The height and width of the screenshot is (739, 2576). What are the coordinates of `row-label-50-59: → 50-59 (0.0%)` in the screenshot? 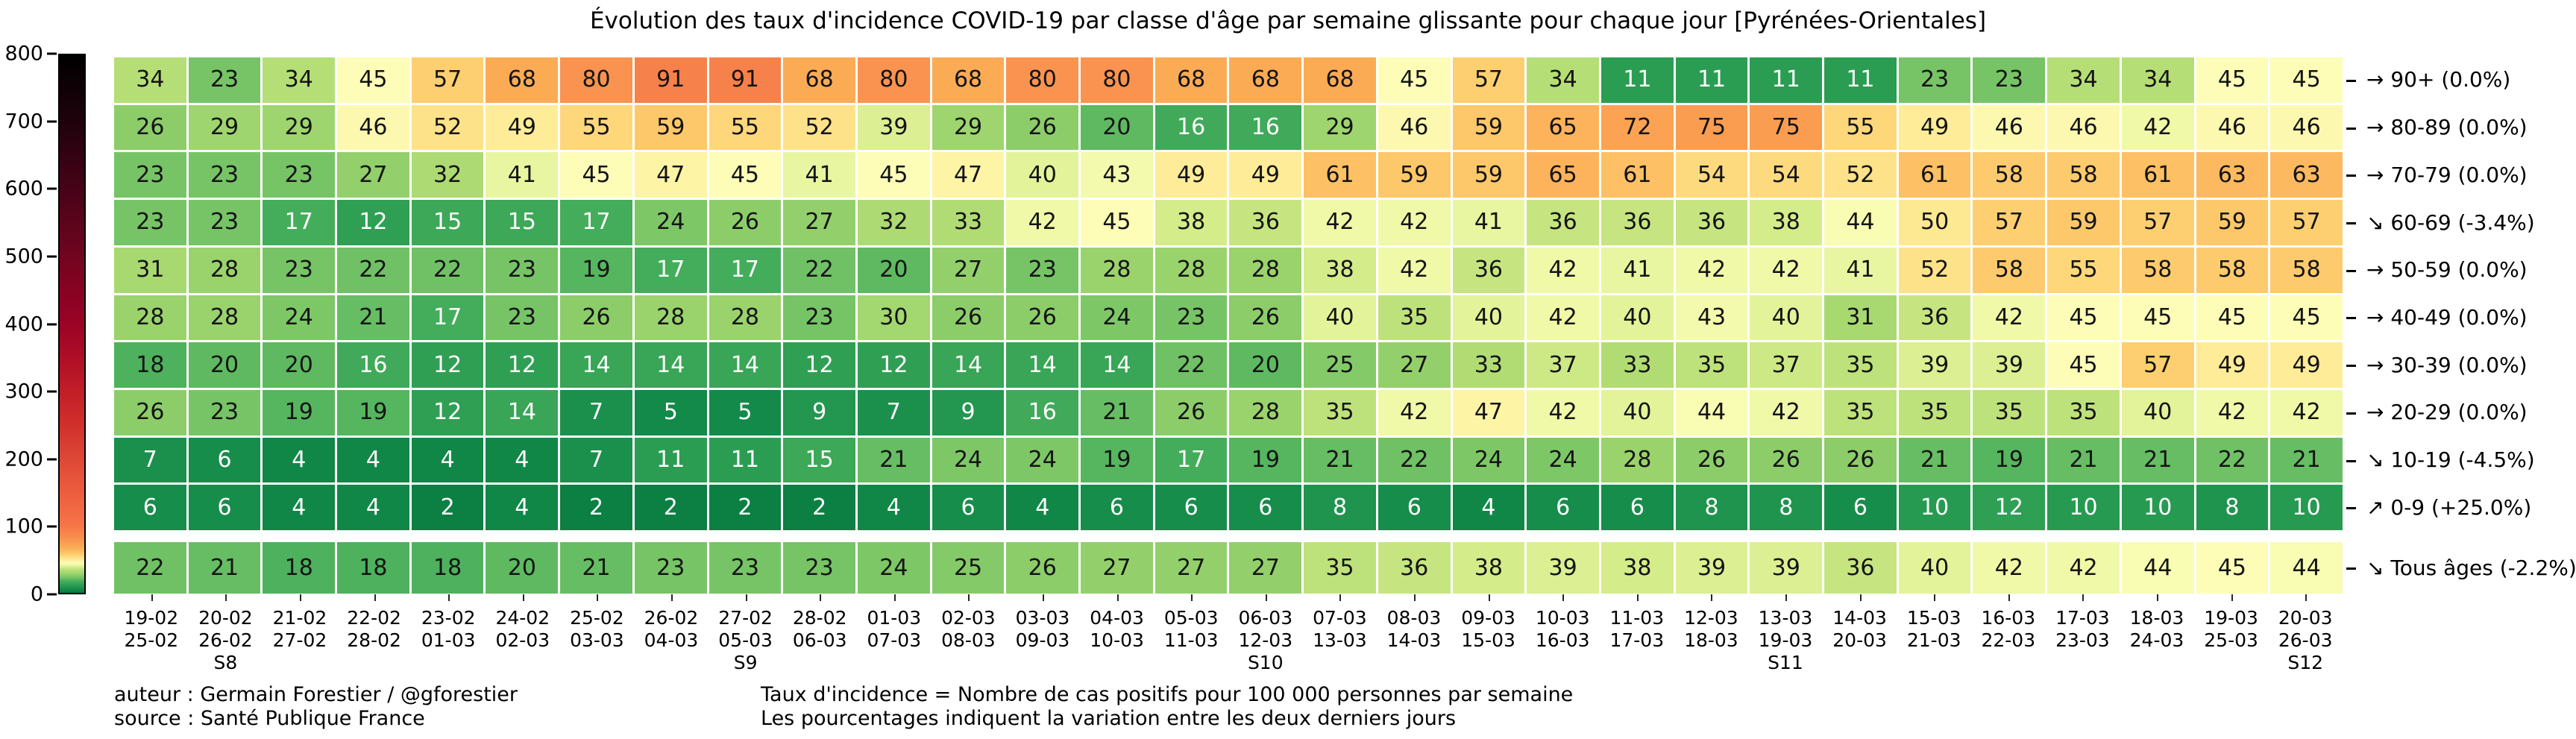 It's located at (2437, 270).